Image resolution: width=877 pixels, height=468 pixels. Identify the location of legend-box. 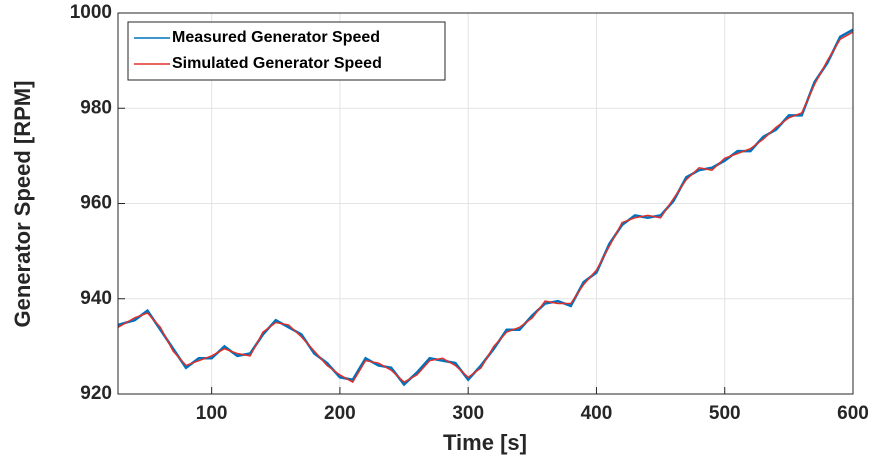
(286, 51).